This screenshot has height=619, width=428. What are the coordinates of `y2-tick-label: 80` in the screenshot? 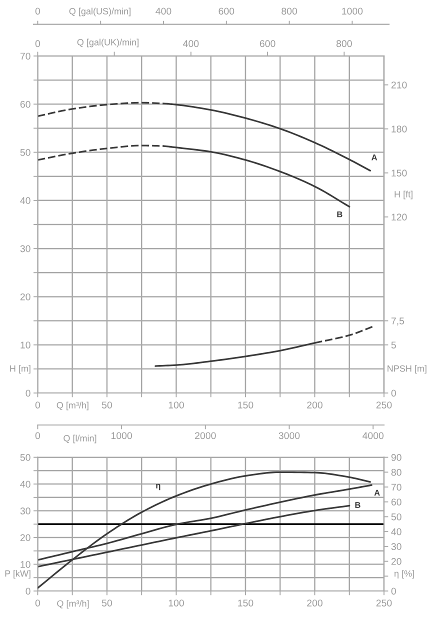 It's located at (396, 472).